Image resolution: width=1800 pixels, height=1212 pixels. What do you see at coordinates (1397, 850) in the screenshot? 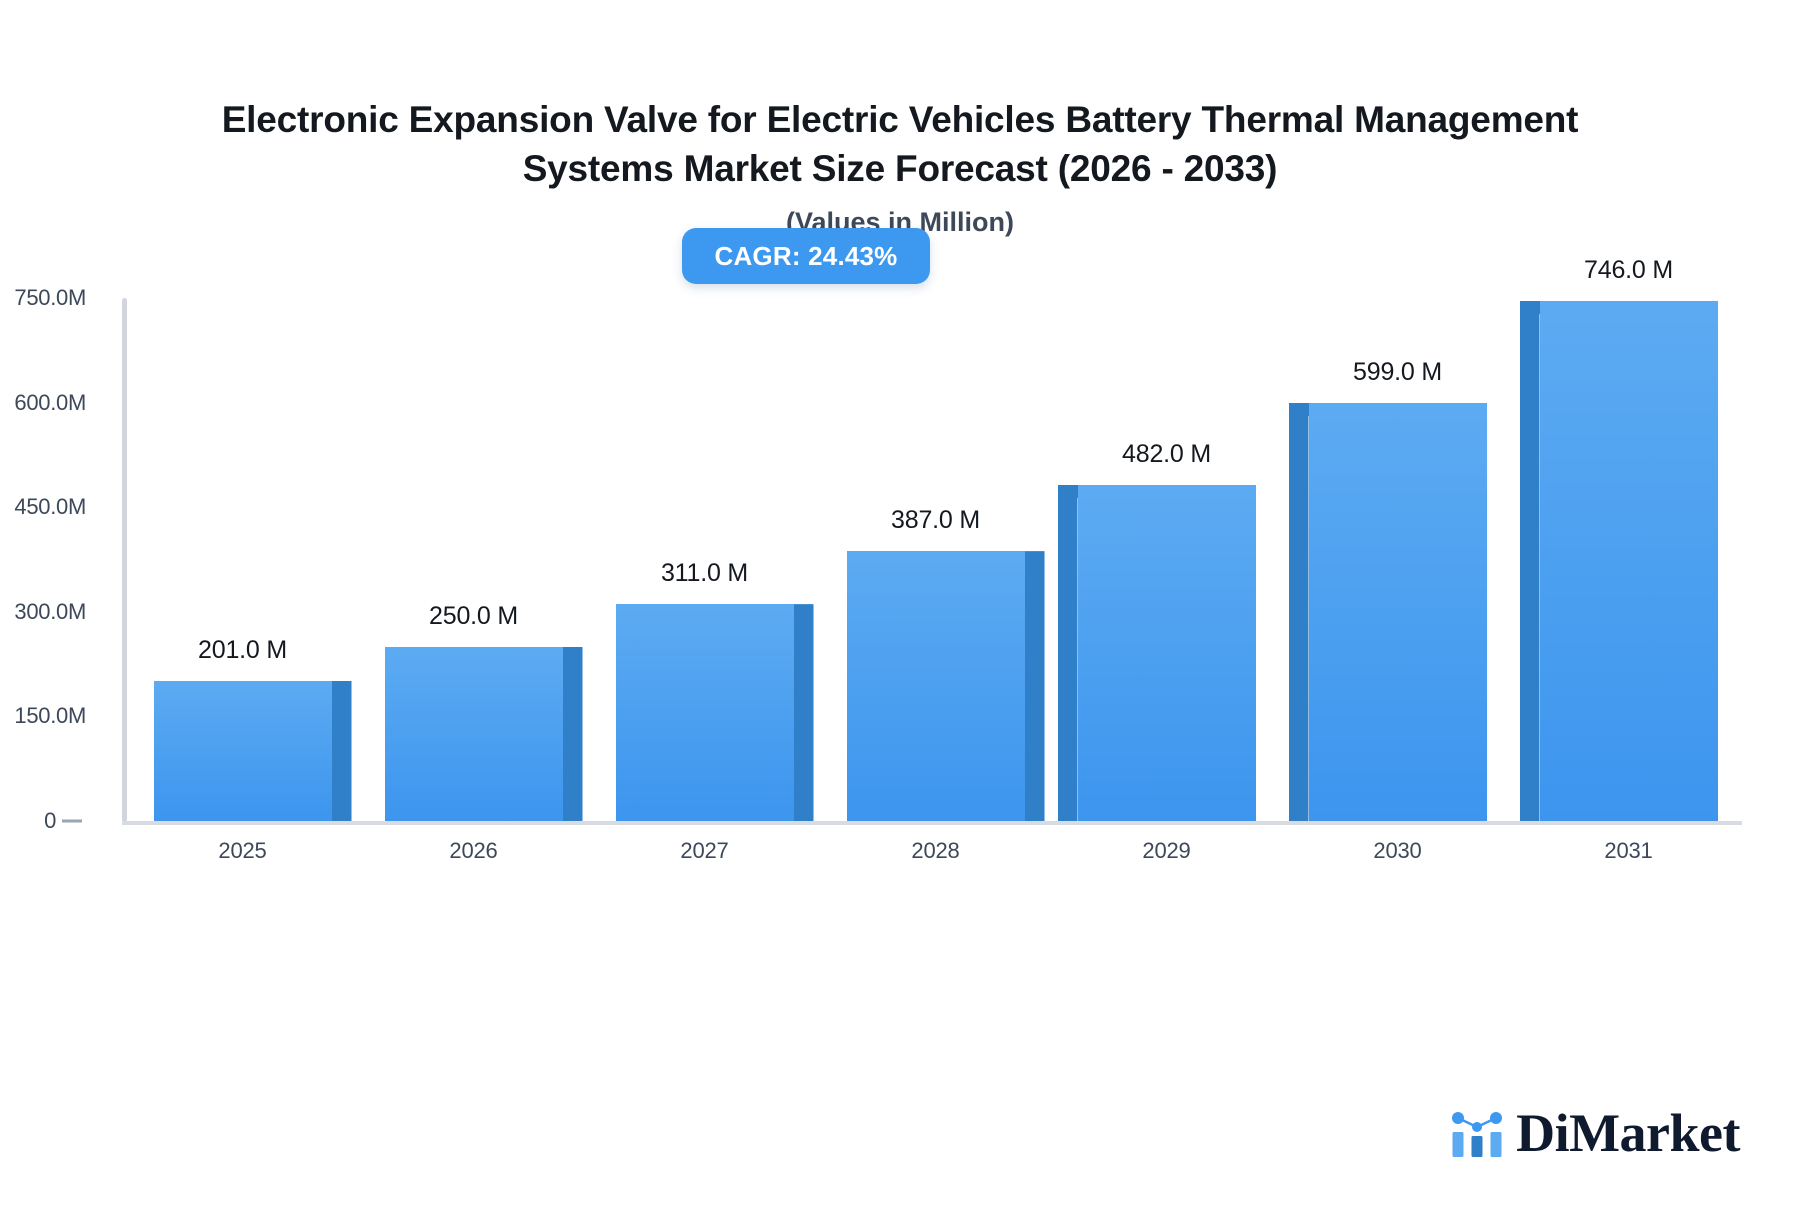
I see `x-axis-tick-label: 2030` at bounding box center [1397, 850].